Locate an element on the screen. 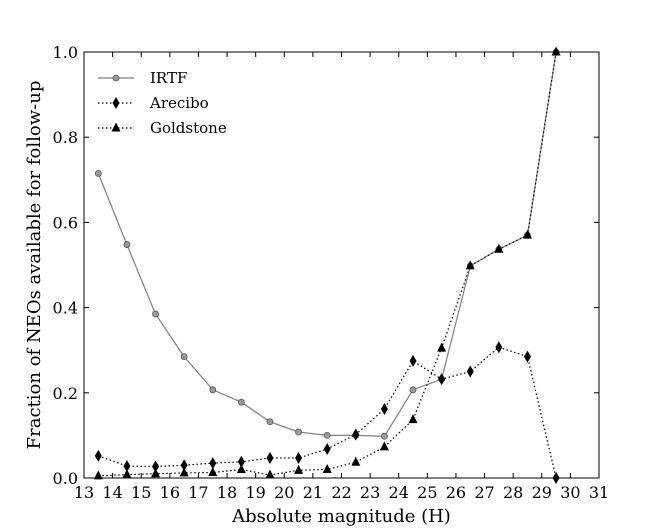 This screenshot has height=532, width=664. x-tick-label: 18 is located at coordinates (227, 492).